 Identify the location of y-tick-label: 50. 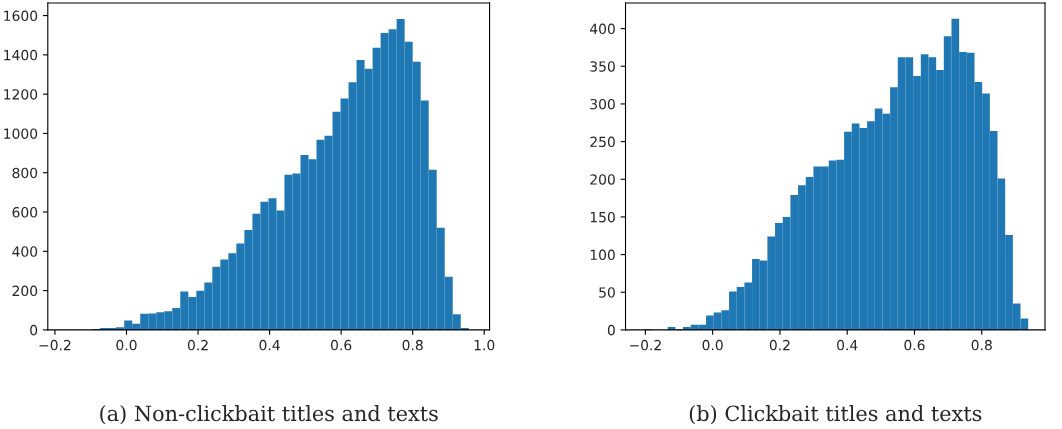
(607, 292).